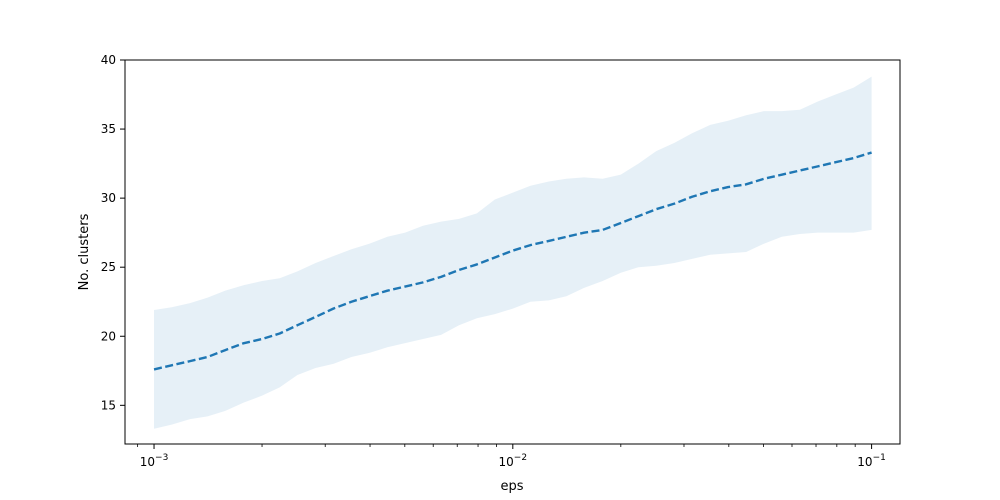  Describe the element at coordinates (108, 267) in the screenshot. I see `y-tick-label: 25` at that location.